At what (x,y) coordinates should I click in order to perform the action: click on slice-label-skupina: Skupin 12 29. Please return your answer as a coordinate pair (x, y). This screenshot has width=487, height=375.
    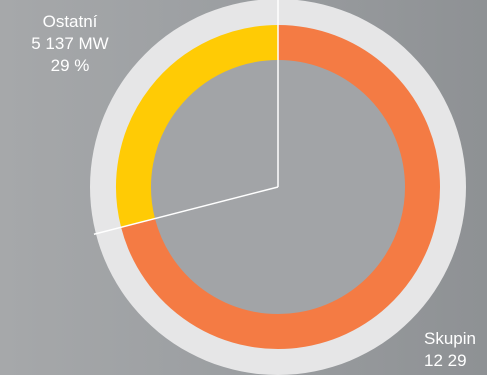
    Looking at the image, I should click on (450, 350).